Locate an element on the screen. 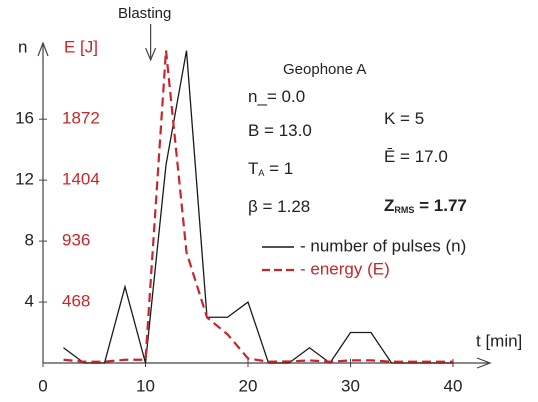  parameter: β = 1.28 is located at coordinates (279, 206).